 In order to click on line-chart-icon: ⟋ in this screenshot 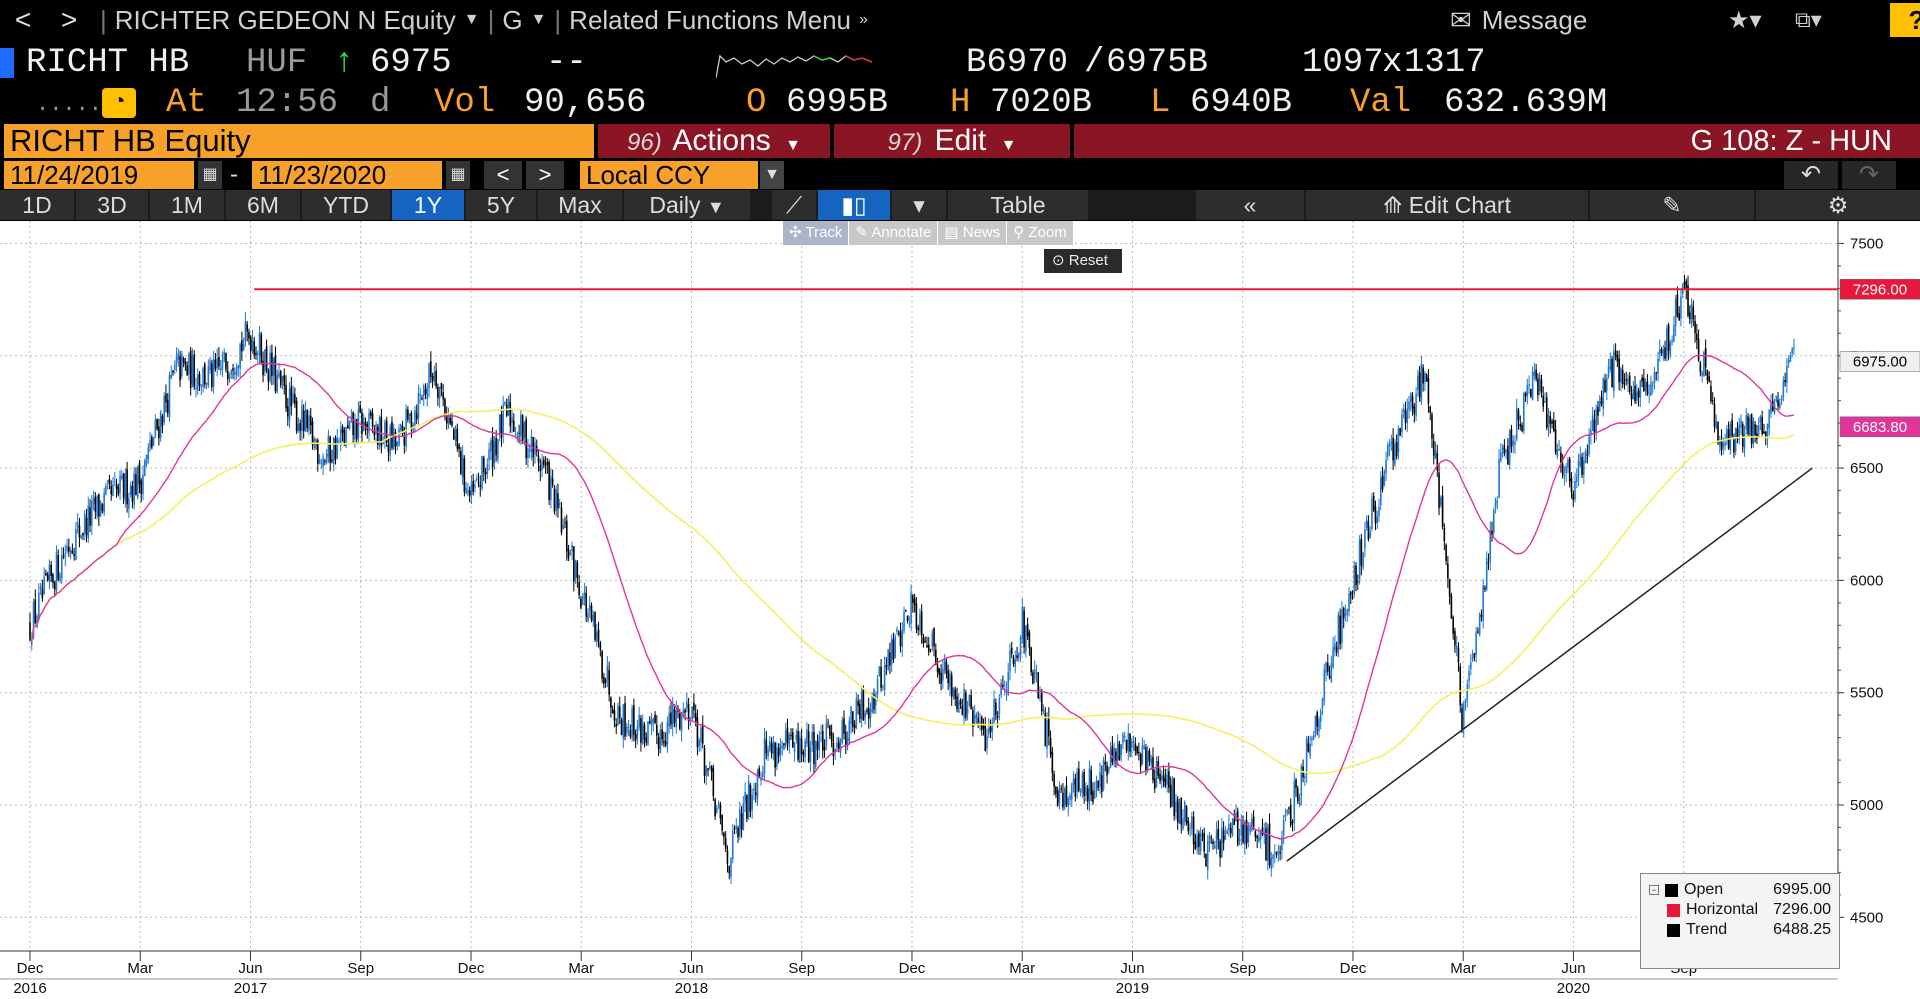, I will do `click(794, 205)`.